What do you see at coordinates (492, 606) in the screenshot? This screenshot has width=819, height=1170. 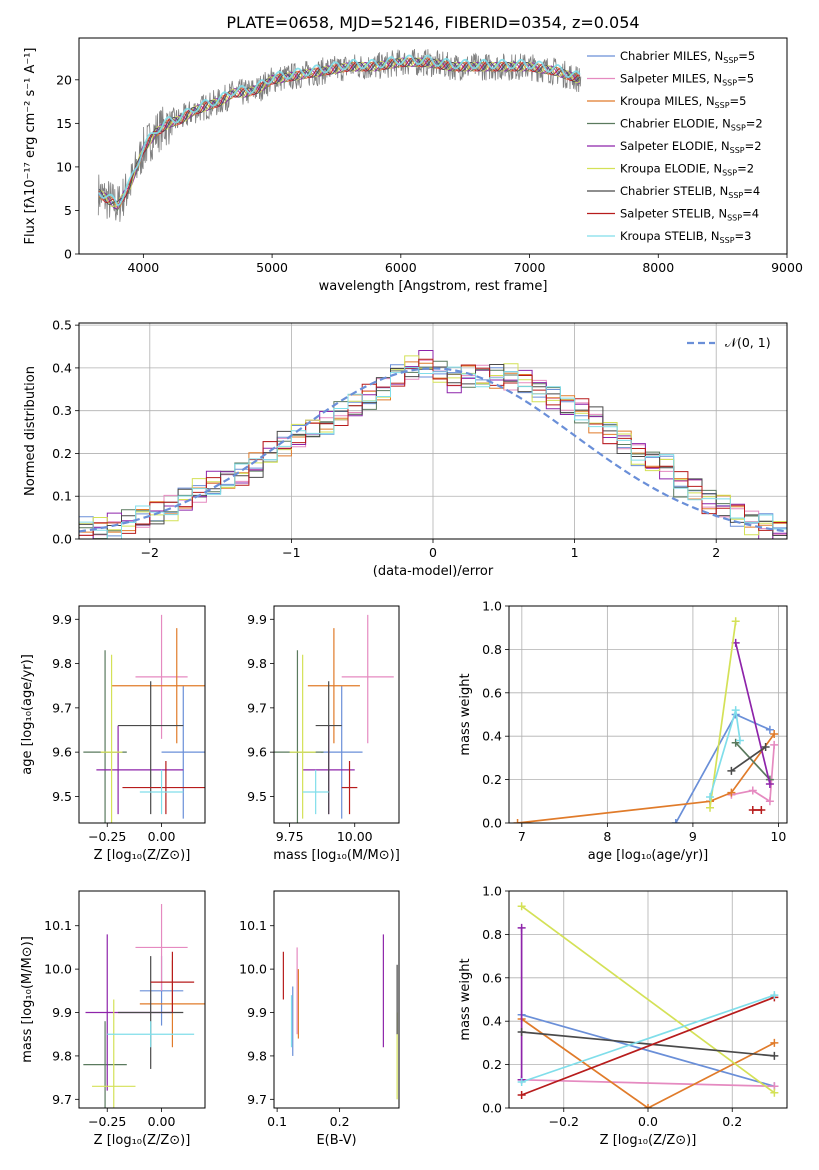 I see `y-tick-label: 1.0` at bounding box center [492, 606].